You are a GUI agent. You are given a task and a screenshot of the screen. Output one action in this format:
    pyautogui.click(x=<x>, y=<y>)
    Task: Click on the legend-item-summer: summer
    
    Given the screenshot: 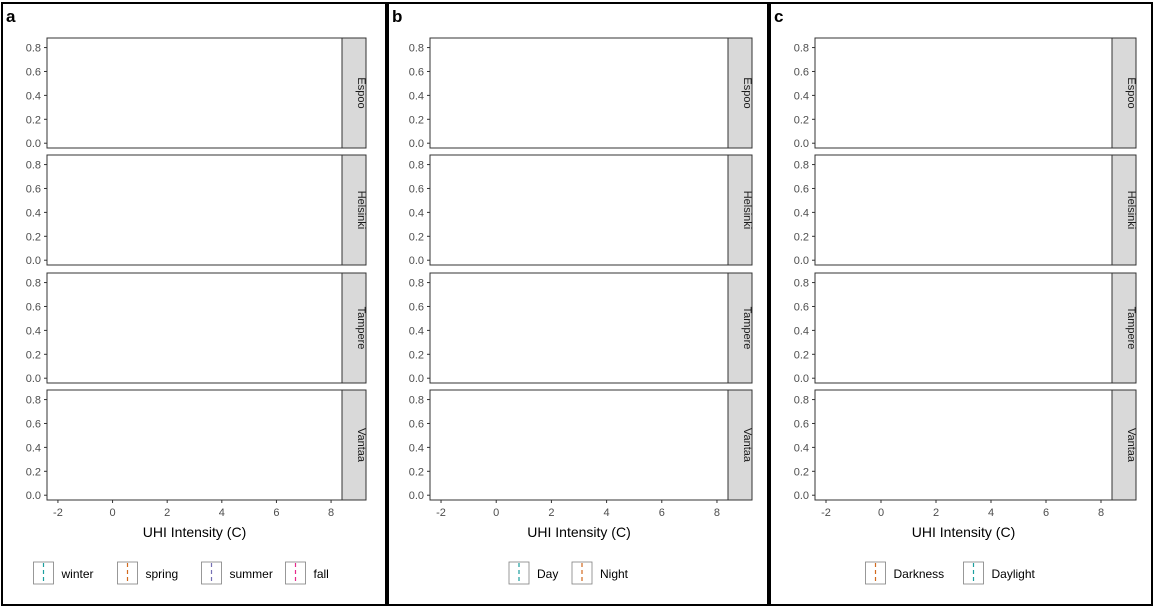 What is the action you would take?
    pyautogui.click(x=237, y=573)
    